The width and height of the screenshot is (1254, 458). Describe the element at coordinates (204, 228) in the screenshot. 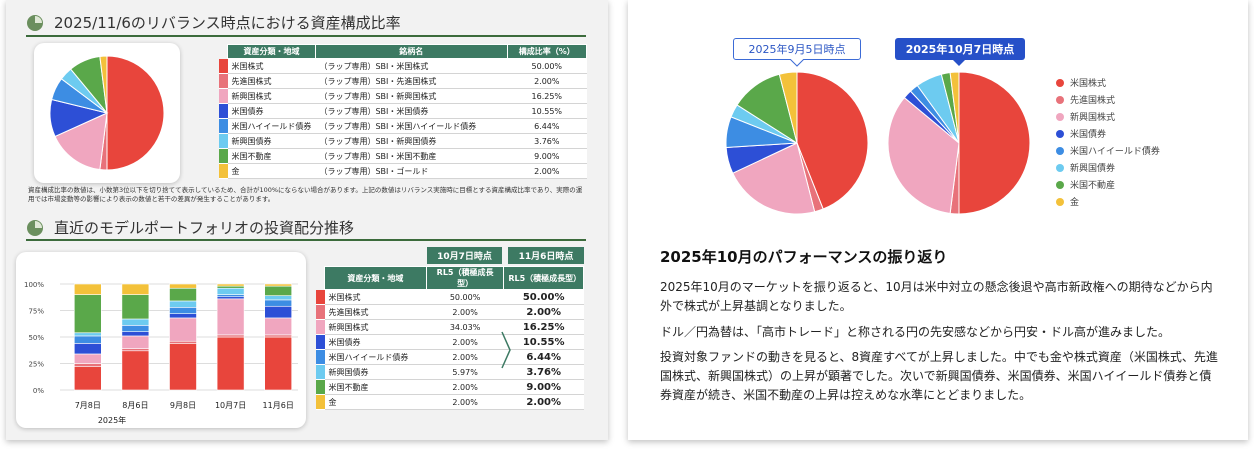

I see `section-title-text: 直近のモデルポートフォリオの投資配分推移` at that location.